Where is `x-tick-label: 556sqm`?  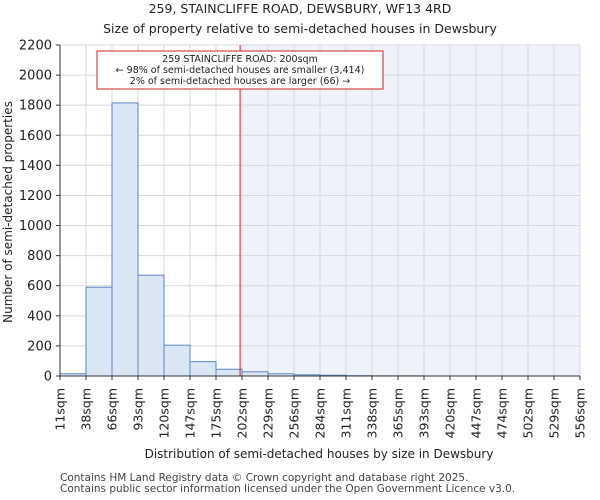 x-tick-label: 556sqm is located at coordinates (580, 413).